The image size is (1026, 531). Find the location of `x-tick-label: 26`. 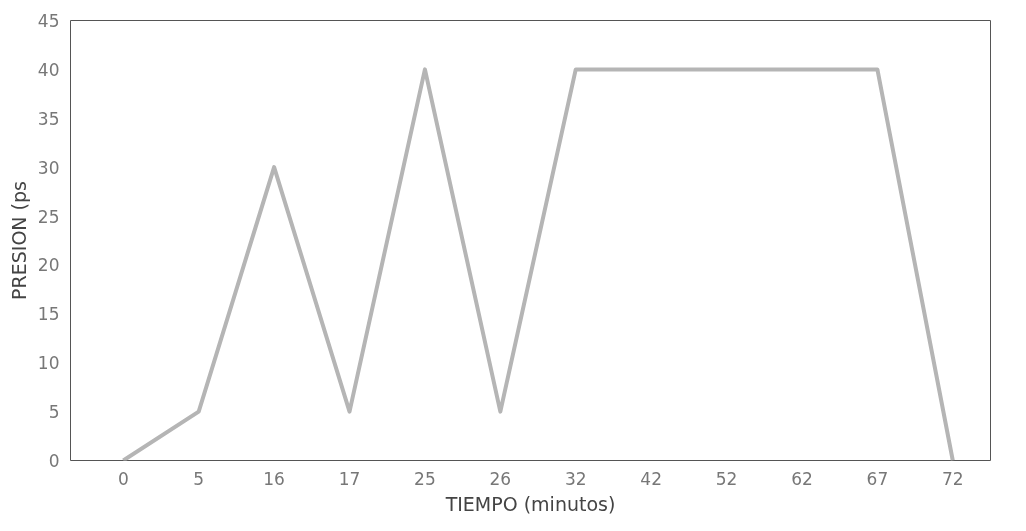

x-tick-label: 26 is located at coordinates (500, 478).